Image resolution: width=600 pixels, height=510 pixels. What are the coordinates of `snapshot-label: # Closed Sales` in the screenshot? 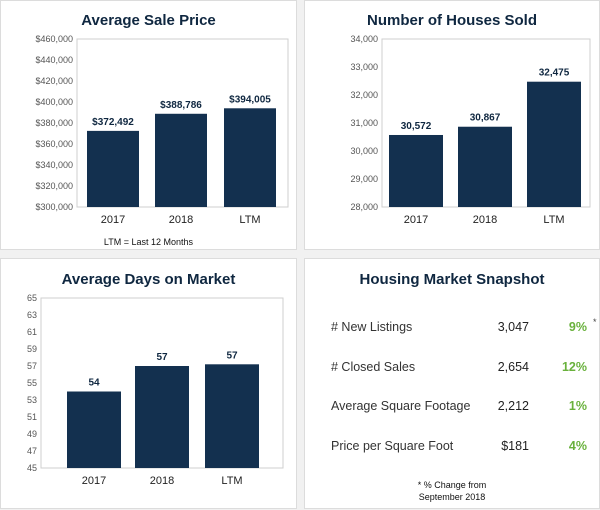 It's located at (373, 367).